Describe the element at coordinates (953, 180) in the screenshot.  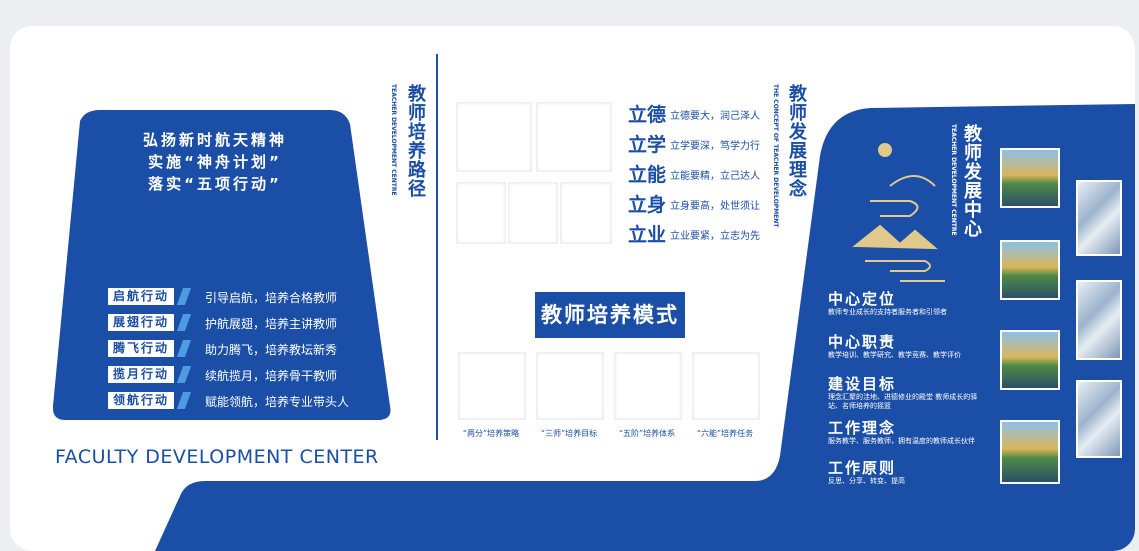
I see `center-subtitle: TEACHER DEVELOPMENT CENTRE` at that location.